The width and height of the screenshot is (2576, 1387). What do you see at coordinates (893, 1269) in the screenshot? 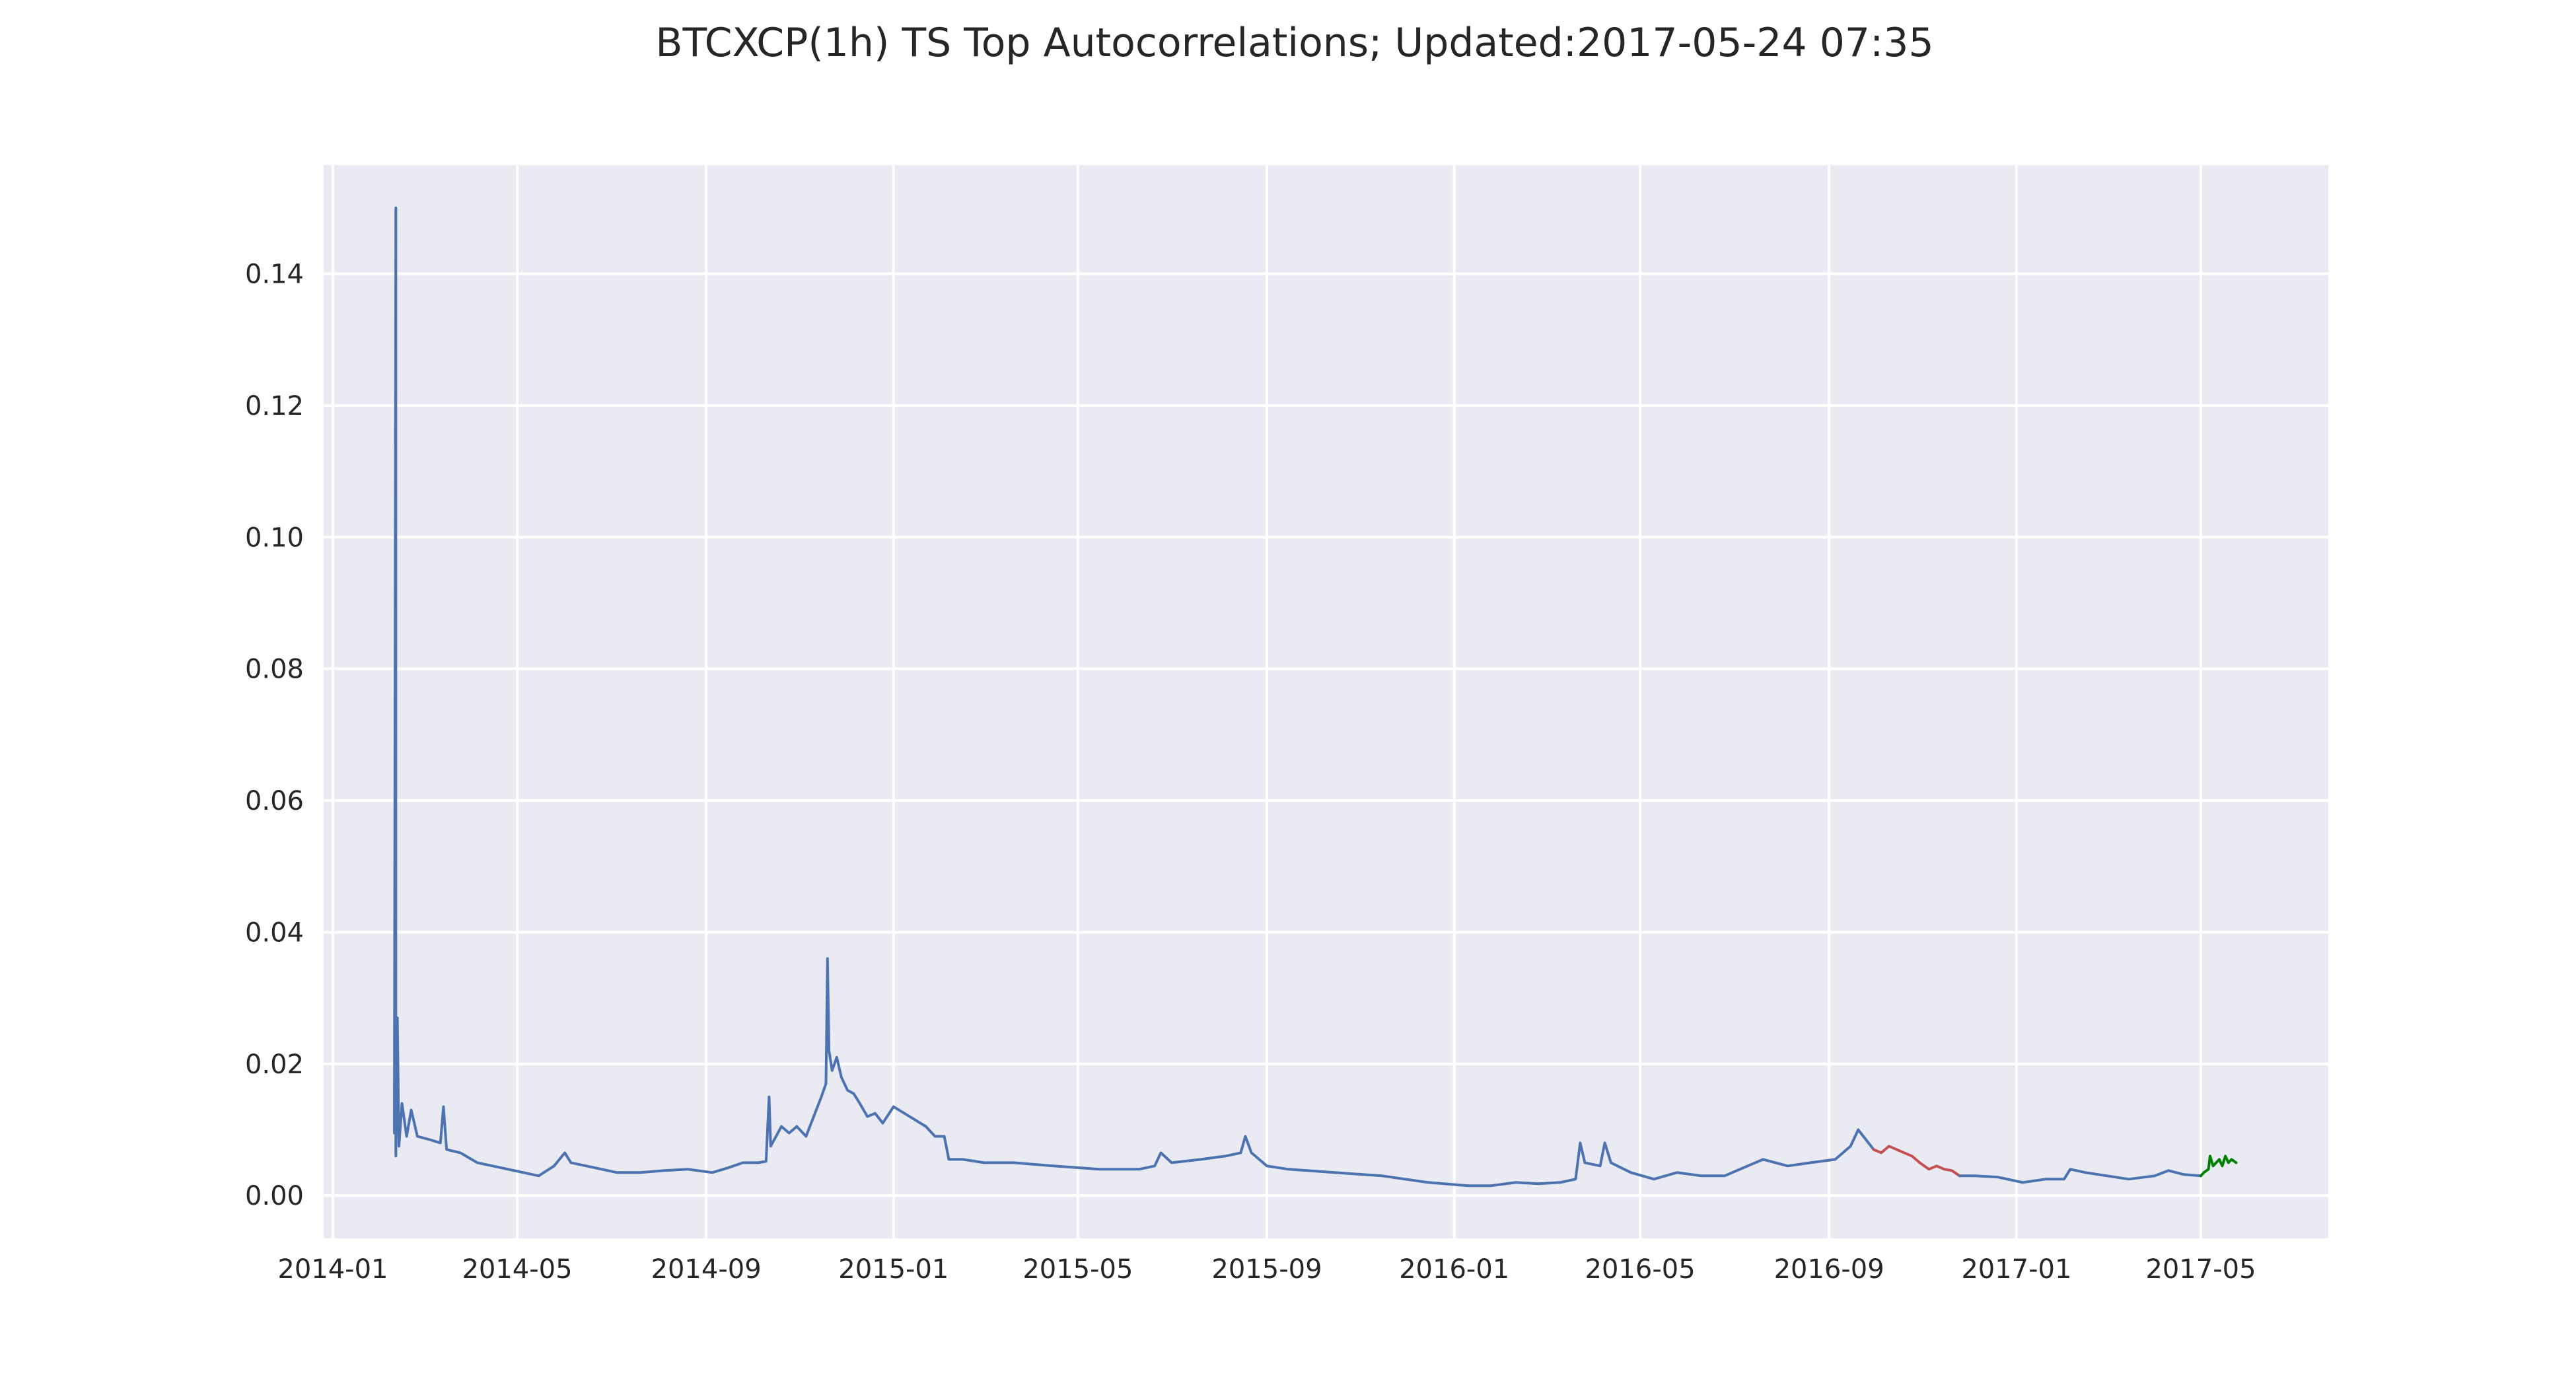
I see `x-tick-label: 2015-01` at bounding box center [893, 1269].